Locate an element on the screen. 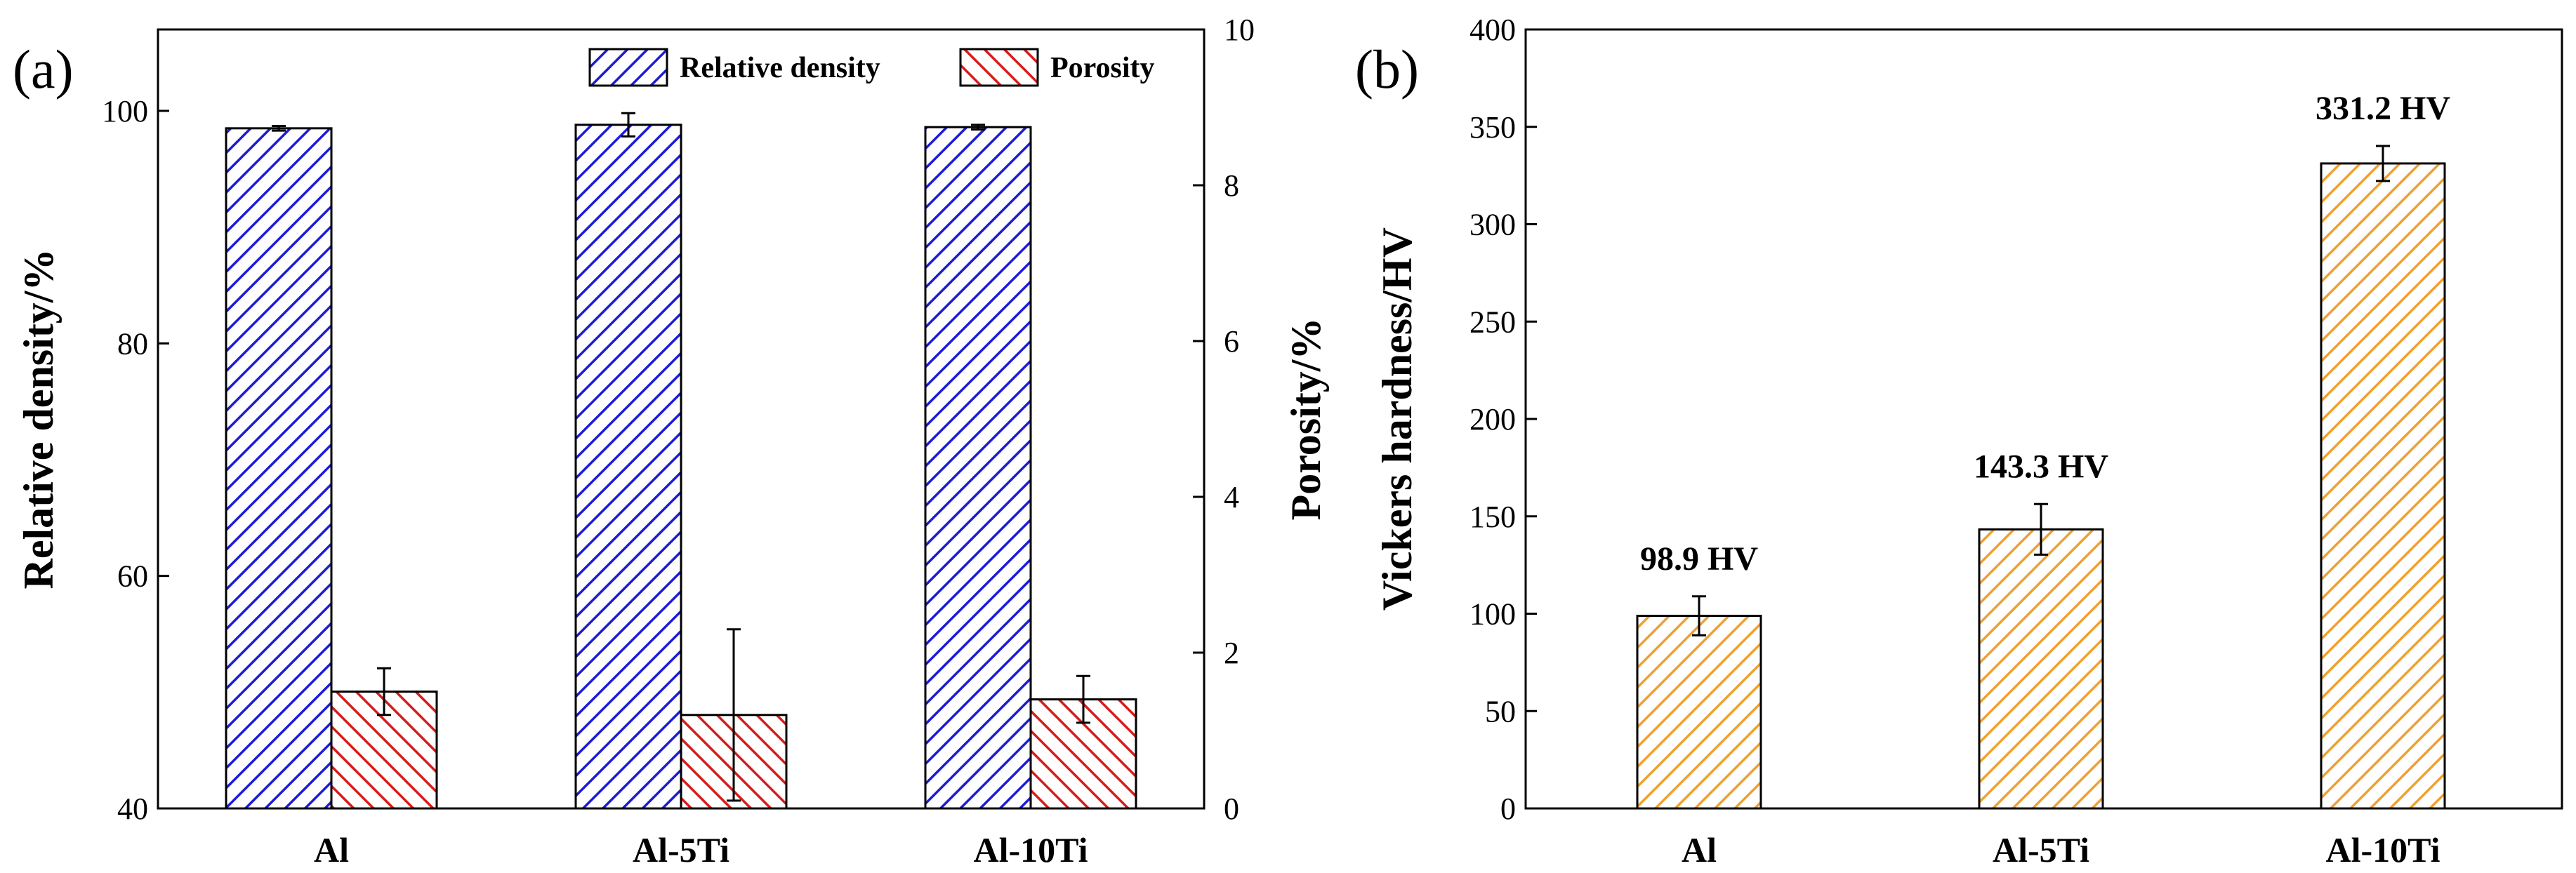  x-tick-label-b-al: Al is located at coordinates (1700, 849).